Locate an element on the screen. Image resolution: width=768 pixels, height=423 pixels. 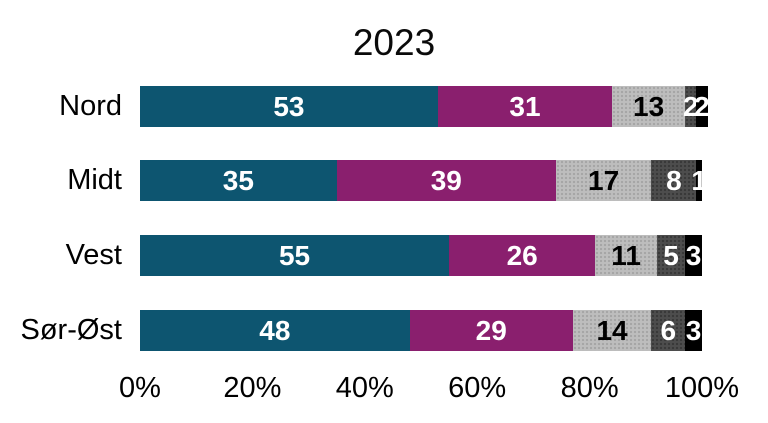
segment-value-label: 48 is located at coordinates (275, 330).